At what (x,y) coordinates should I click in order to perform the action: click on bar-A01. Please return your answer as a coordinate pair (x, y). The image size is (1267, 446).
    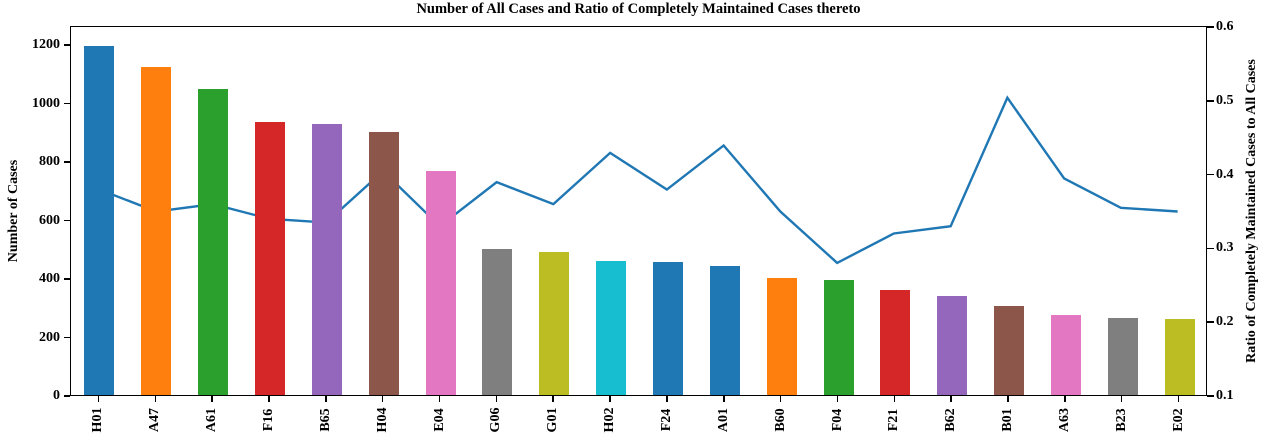
    Looking at the image, I should click on (724, 330).